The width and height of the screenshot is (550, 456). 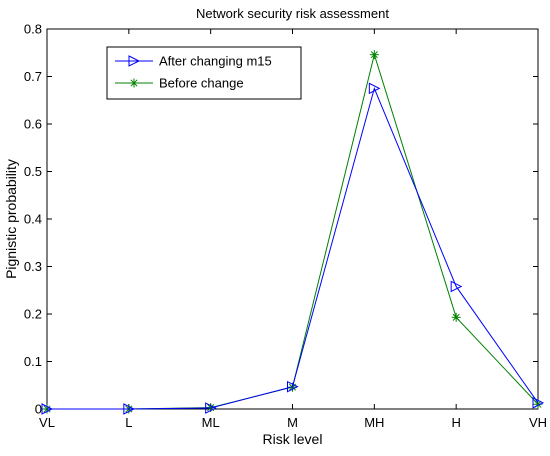 I want to click on legend-box, so click(x=204, y=73).